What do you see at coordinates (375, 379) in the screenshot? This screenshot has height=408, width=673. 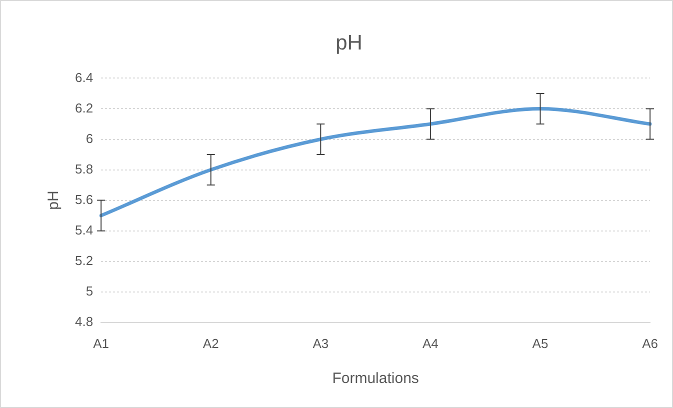 I see `x-axis-title: Formulations` at bounding box center [375, 379].